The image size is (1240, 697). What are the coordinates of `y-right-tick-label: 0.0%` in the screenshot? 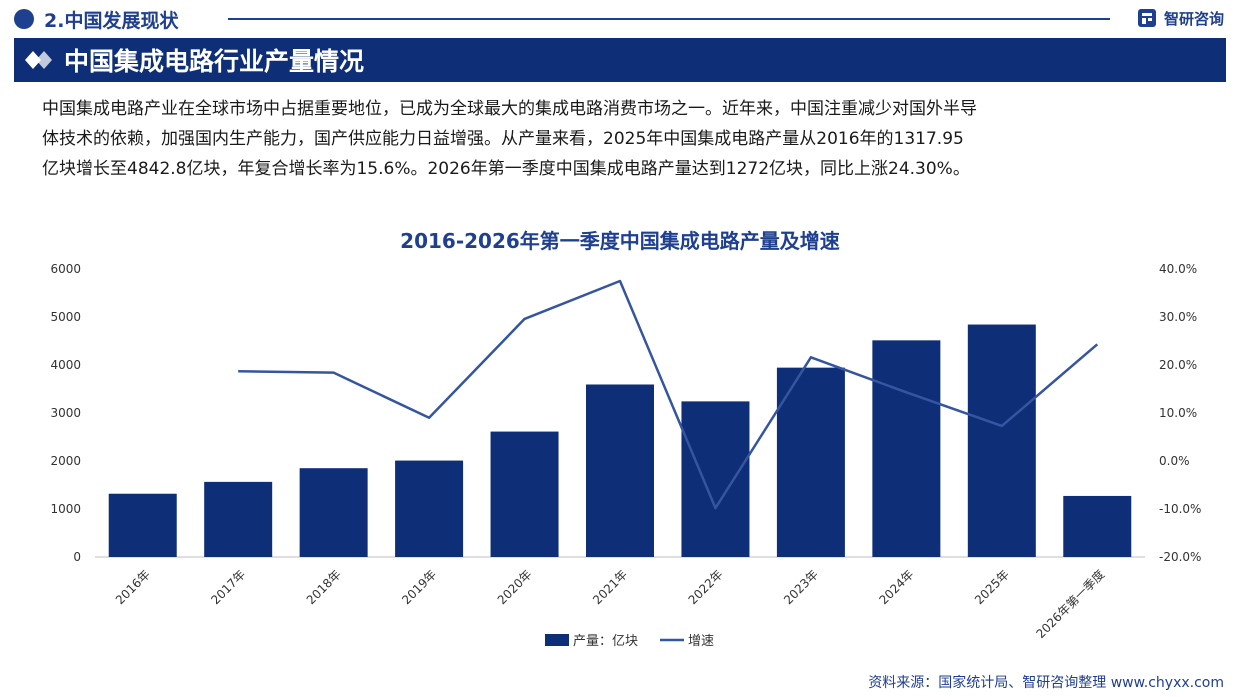 It's located at (1174, 461).